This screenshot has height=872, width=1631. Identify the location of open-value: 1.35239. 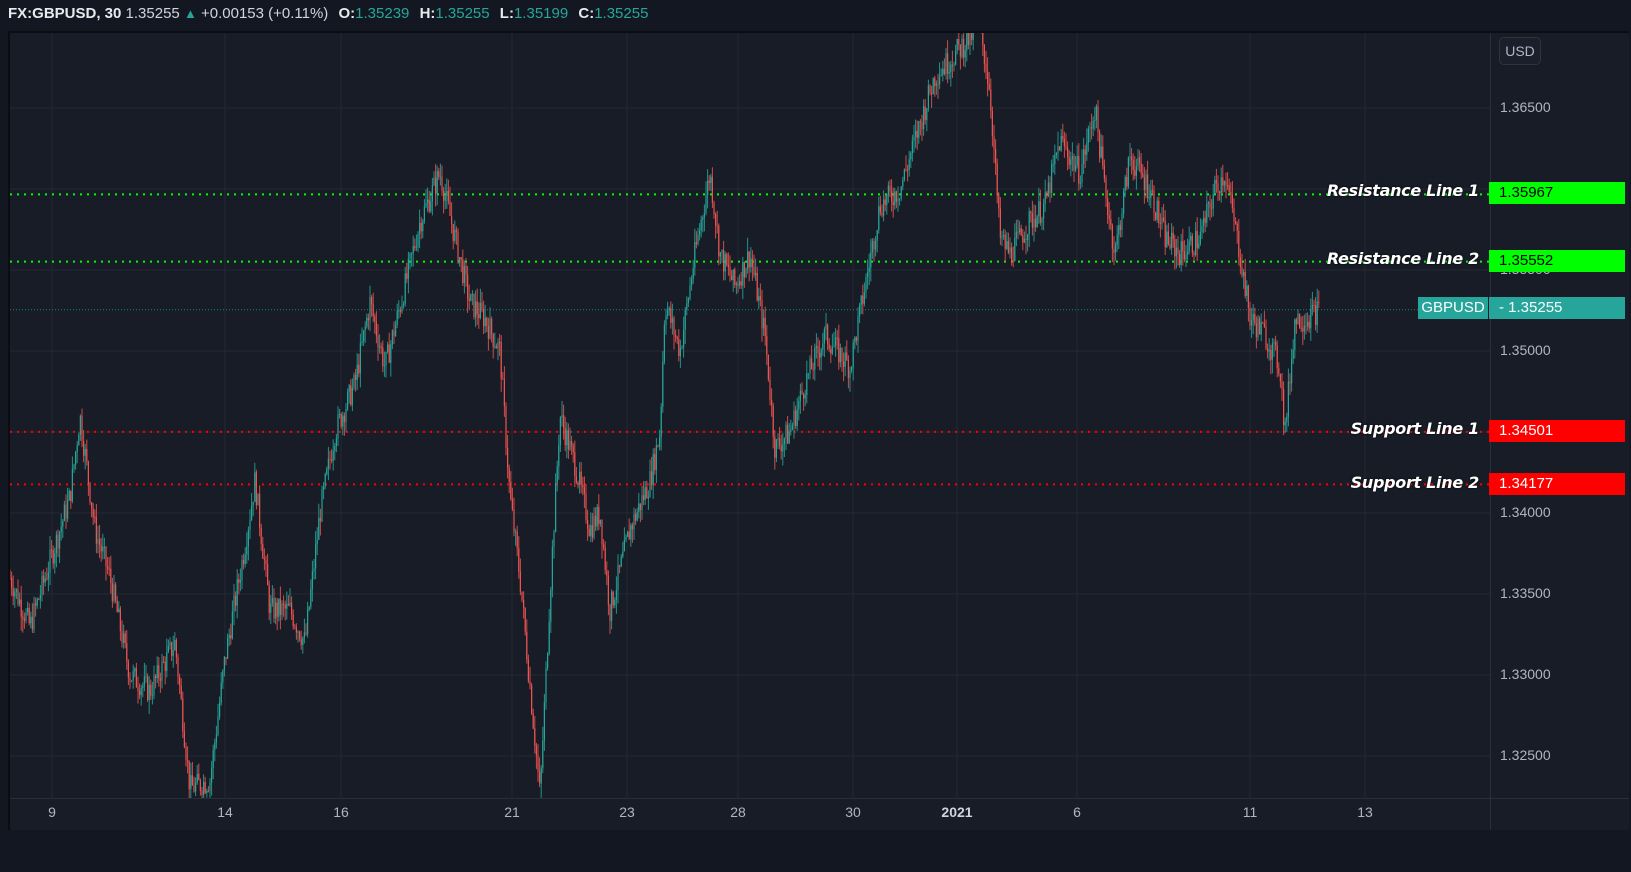
(382, 13).